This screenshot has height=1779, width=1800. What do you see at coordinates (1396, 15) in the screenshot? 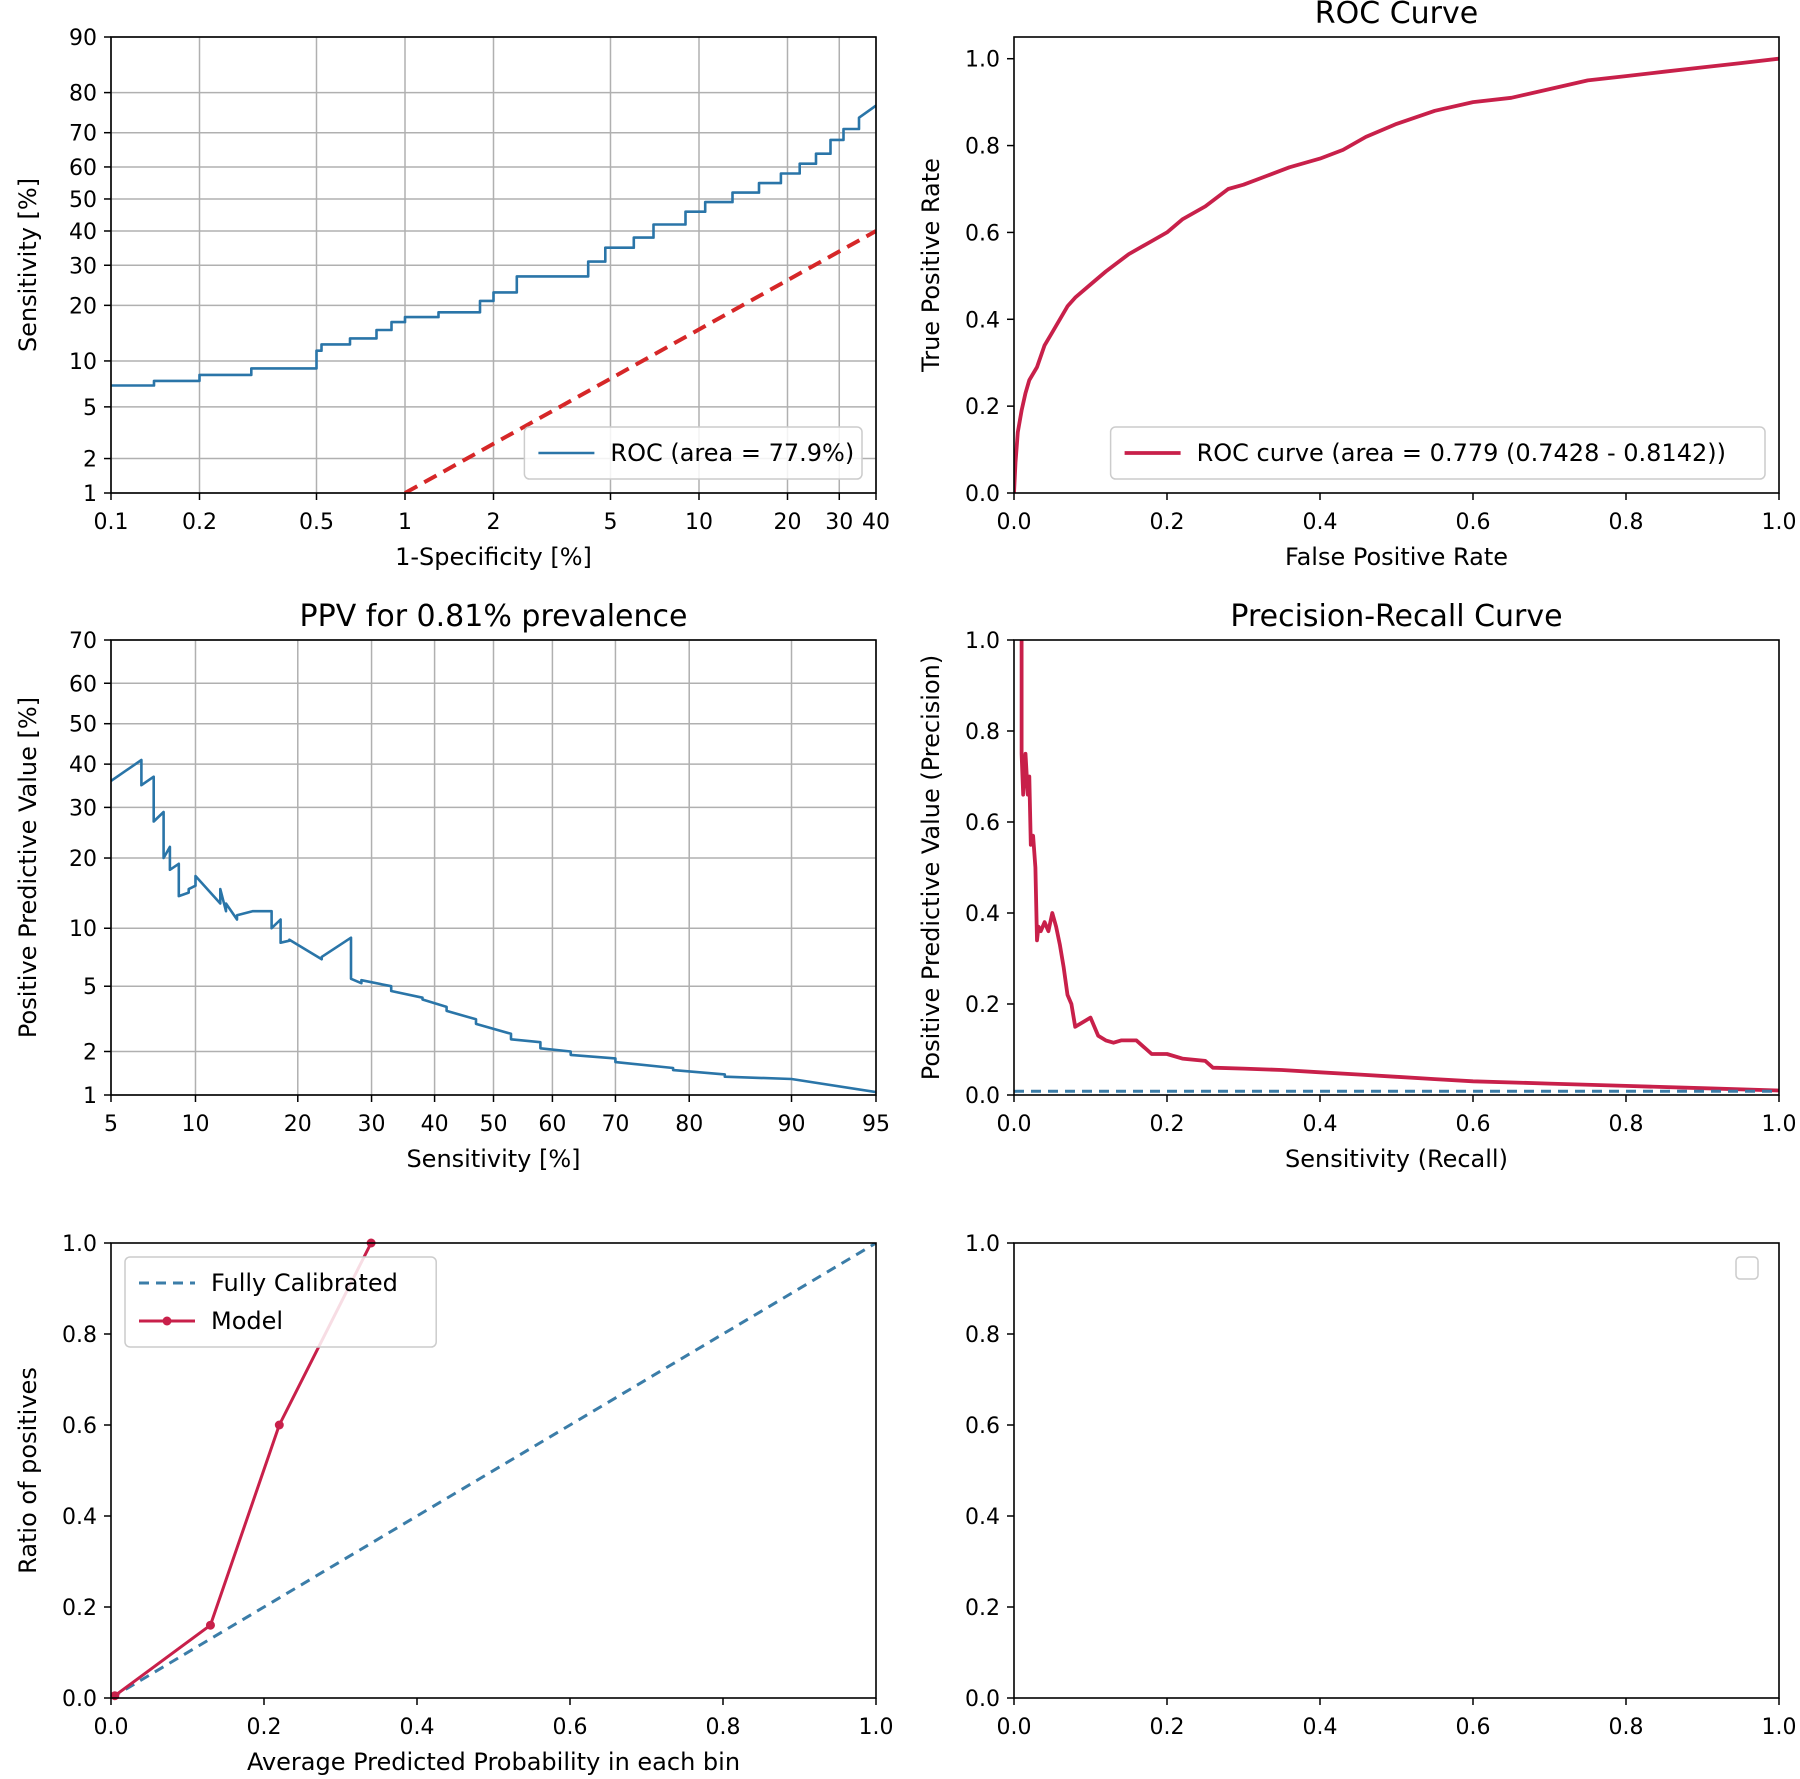
I see `chart-title: ROC Curve` at bounding box center [1396, 15].